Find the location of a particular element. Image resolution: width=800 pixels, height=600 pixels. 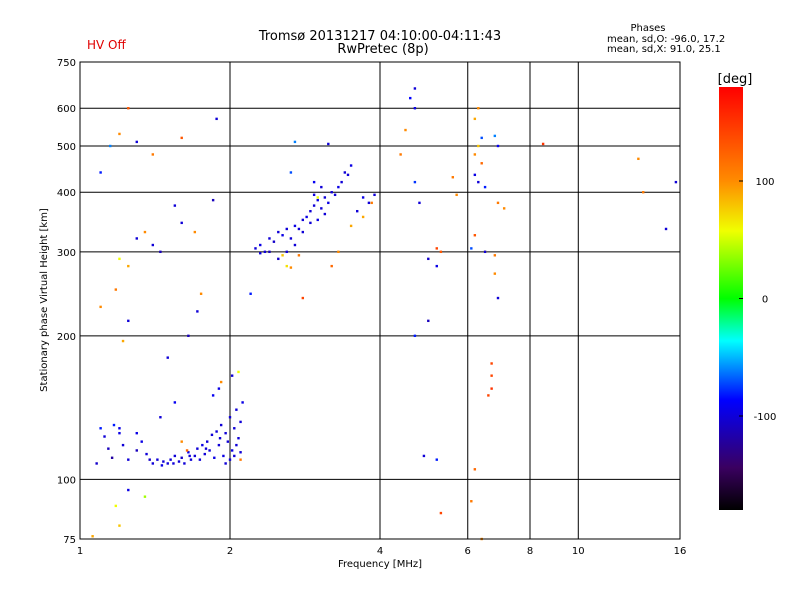

y-tick-label: 400 is located at coordinates (66, 193).